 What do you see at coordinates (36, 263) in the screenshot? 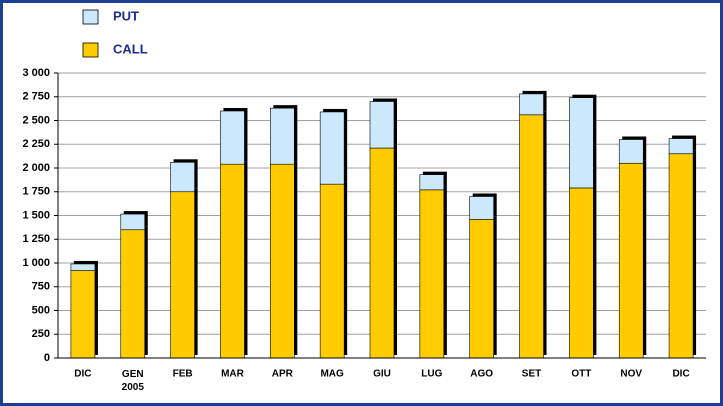
I see `y-tick-label: 1 000` at bounding box center [36, 263].